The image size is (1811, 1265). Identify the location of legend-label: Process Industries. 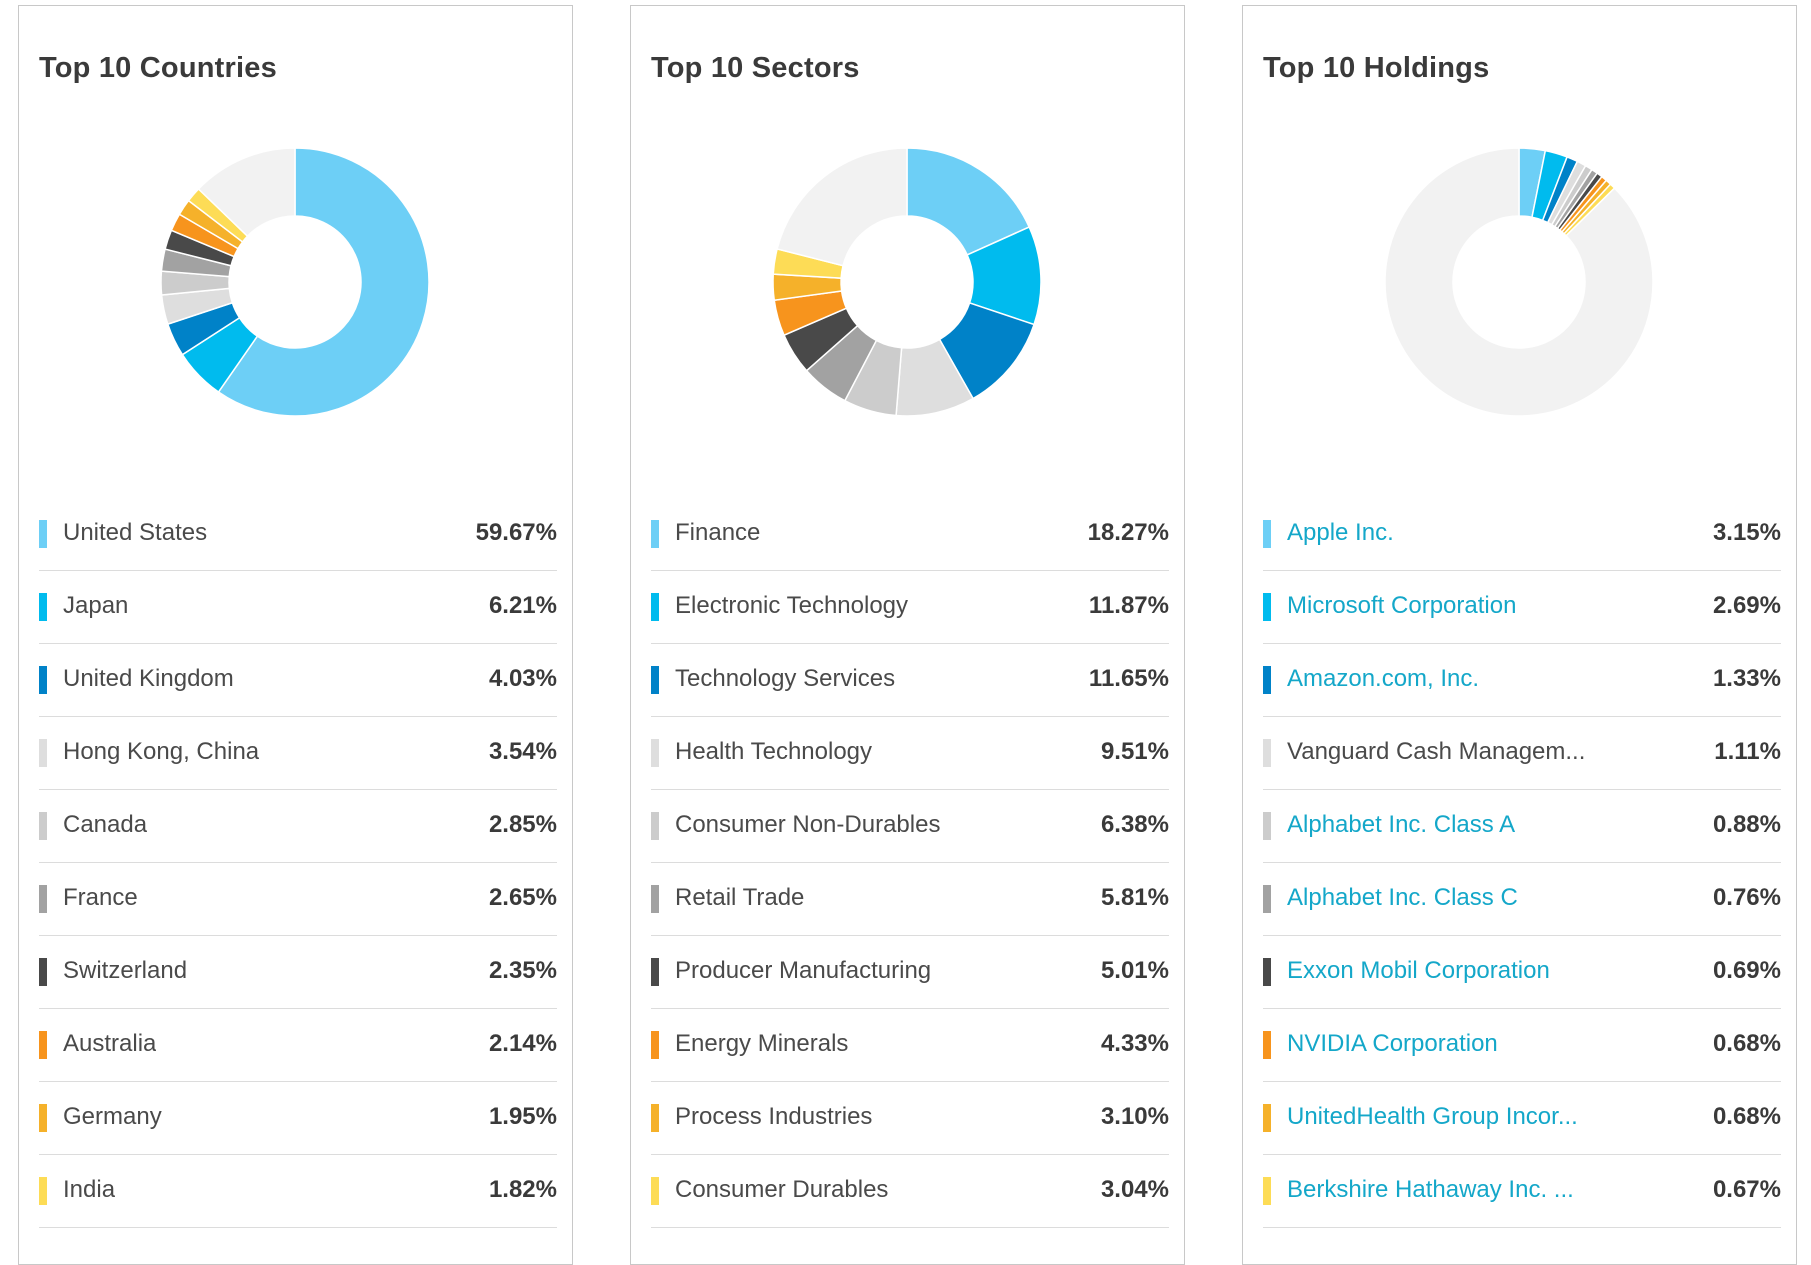
(774, 1116).